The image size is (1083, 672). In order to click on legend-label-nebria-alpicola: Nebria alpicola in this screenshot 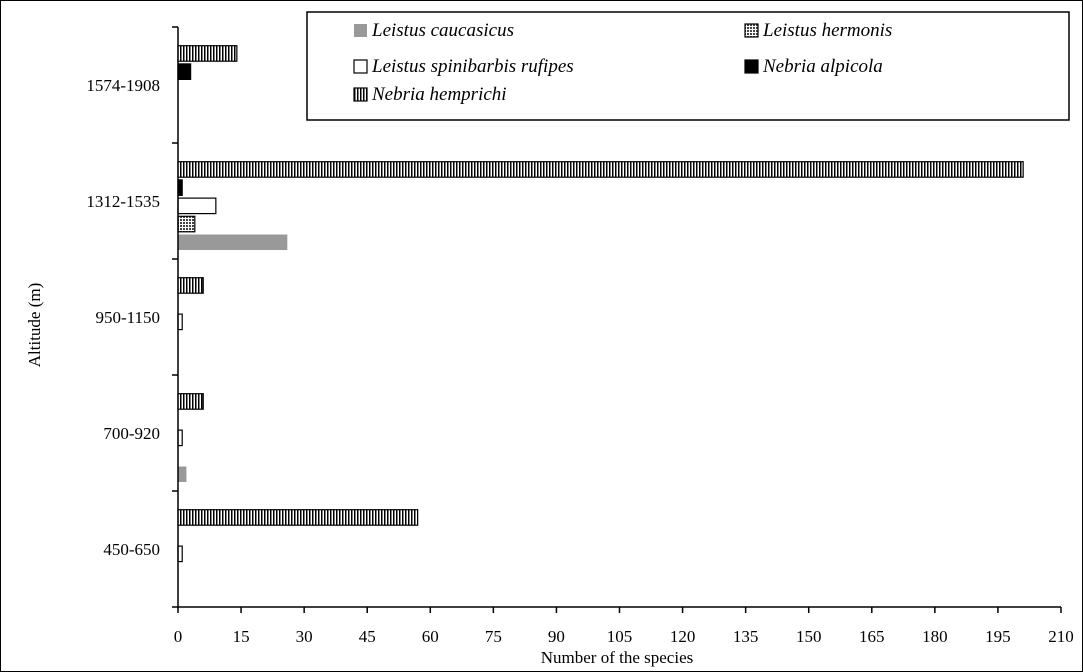, I will do `click(822, 66)`.